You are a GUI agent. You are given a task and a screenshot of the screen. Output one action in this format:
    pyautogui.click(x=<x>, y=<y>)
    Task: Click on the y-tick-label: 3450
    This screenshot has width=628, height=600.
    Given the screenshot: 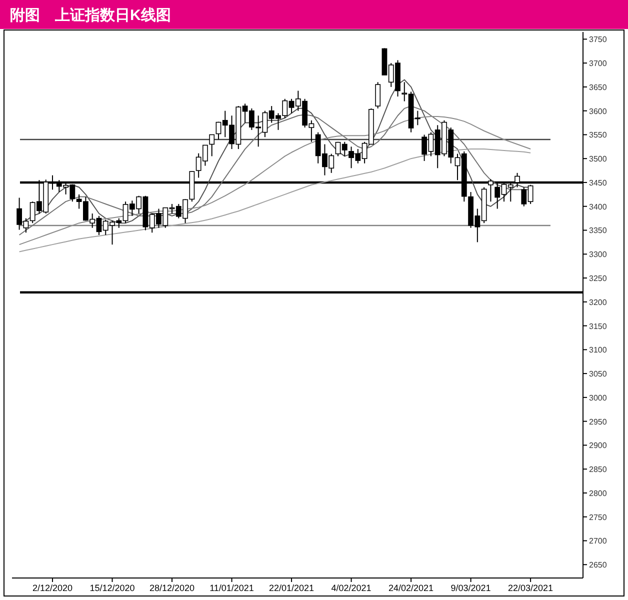 What is the action you would take?
    pyautogui.click(x=598, y=183)
    